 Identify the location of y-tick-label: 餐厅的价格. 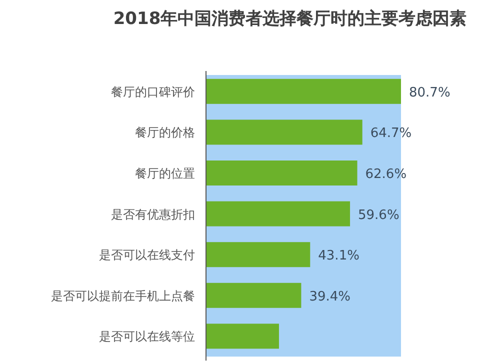
(165, 133).